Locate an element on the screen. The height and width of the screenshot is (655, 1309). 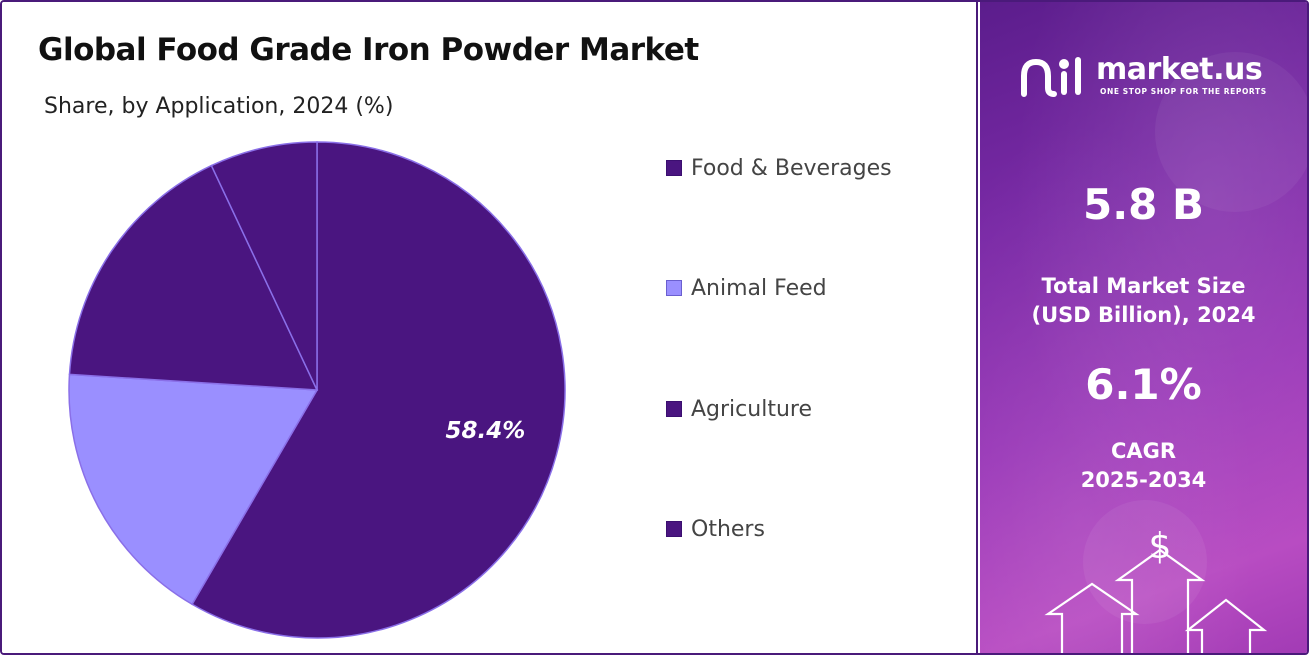
market-size-label-line1: Total Market Size is located at coordinates (1143, 286).